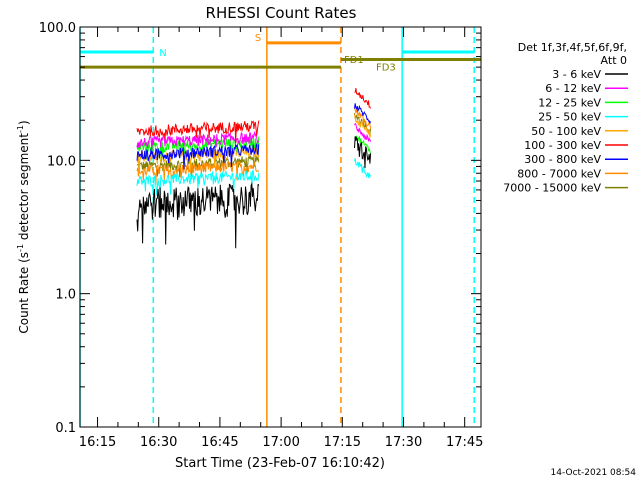 Image resolution: width=640 pixels, height=480 pixels. Describe the element at coordinates (57, 228) in the screenshot. I see `y-tick-labels: 0.1 1.0 10.0 100.0` at that location.